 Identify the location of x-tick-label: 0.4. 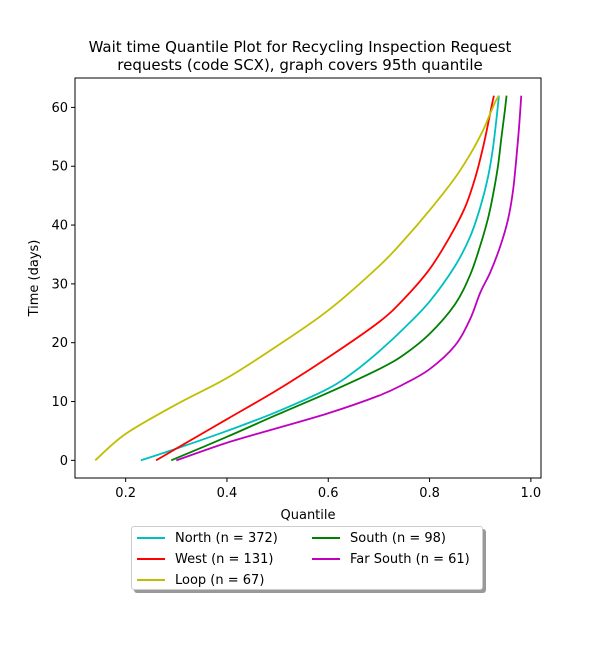
(227, 493).